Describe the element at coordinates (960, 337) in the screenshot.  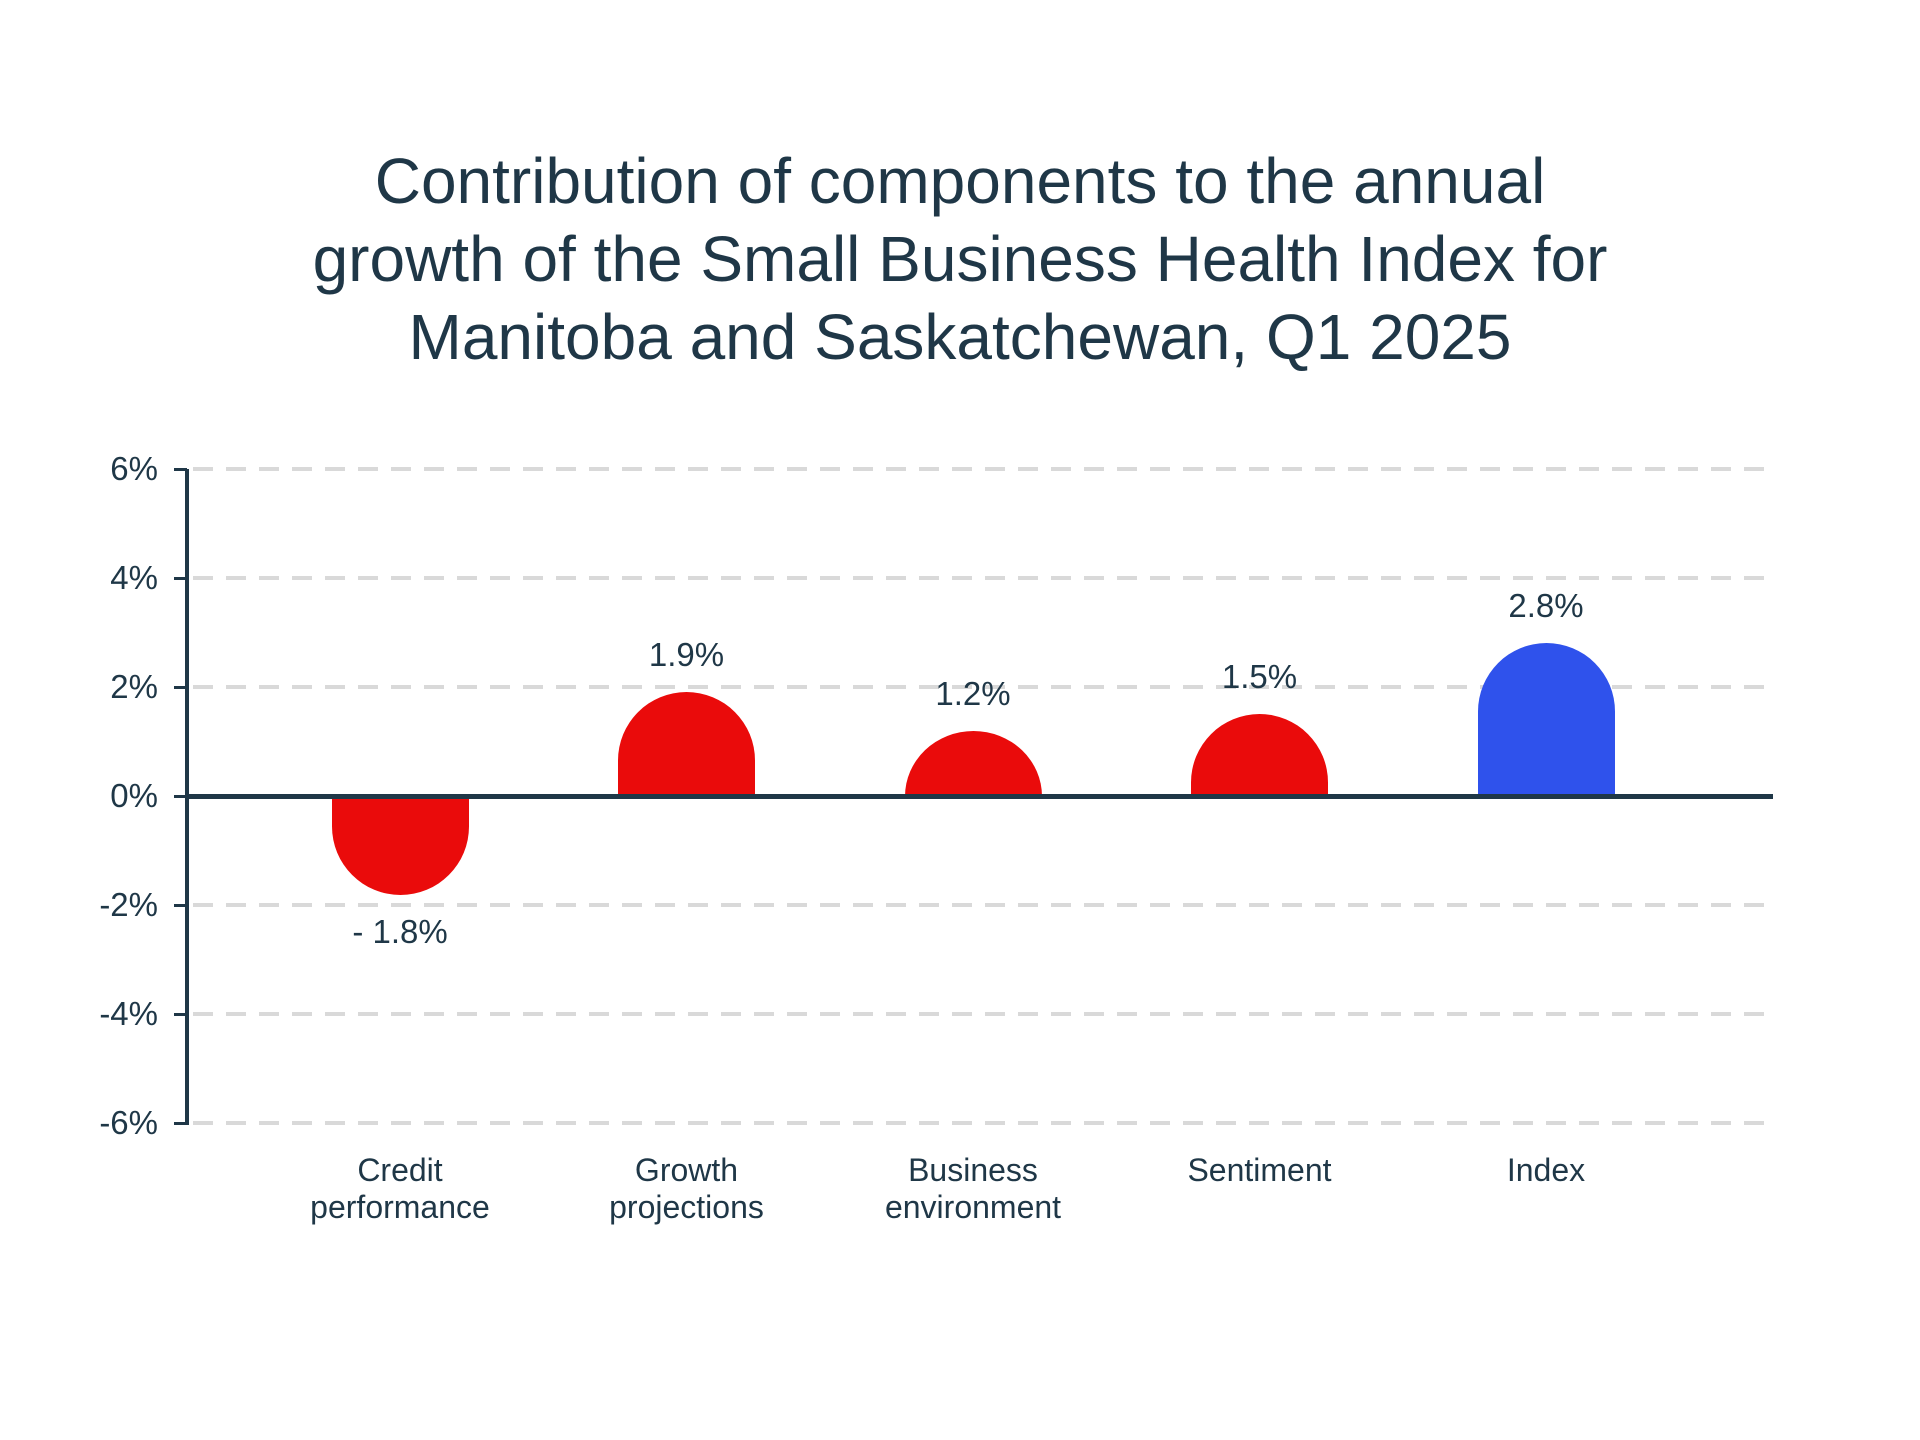
I see `chart-title-line-3: Manitoba and Saskatchewan, Q1 2025` at that location.